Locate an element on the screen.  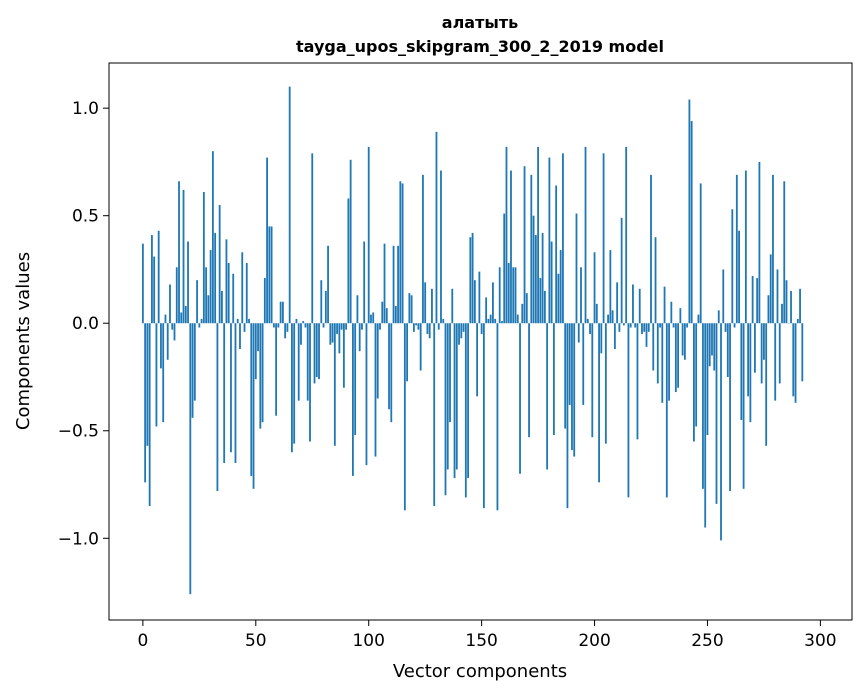
x-axis-ticks: 0 50 100 150 200 250 300 is located at coordinates (487, 635).